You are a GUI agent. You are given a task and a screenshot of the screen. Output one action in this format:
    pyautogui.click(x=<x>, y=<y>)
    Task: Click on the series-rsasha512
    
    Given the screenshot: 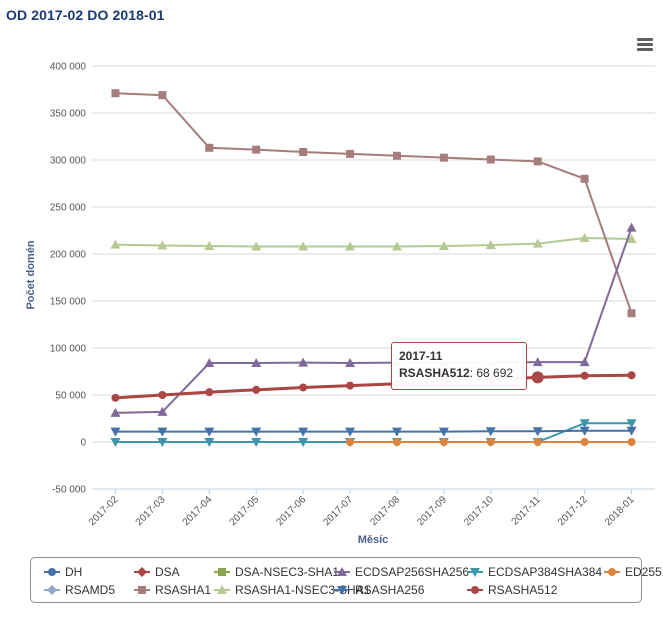 What is the action you would take?
    pyautogui.click(x=373, y=386)
    